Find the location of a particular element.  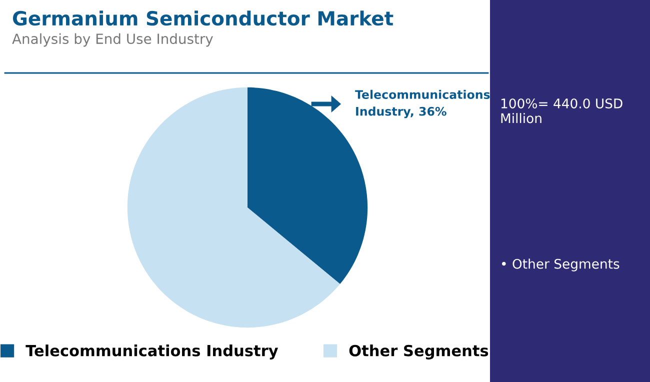

legend-label: Other Segments is located at coordinates (418, 352).